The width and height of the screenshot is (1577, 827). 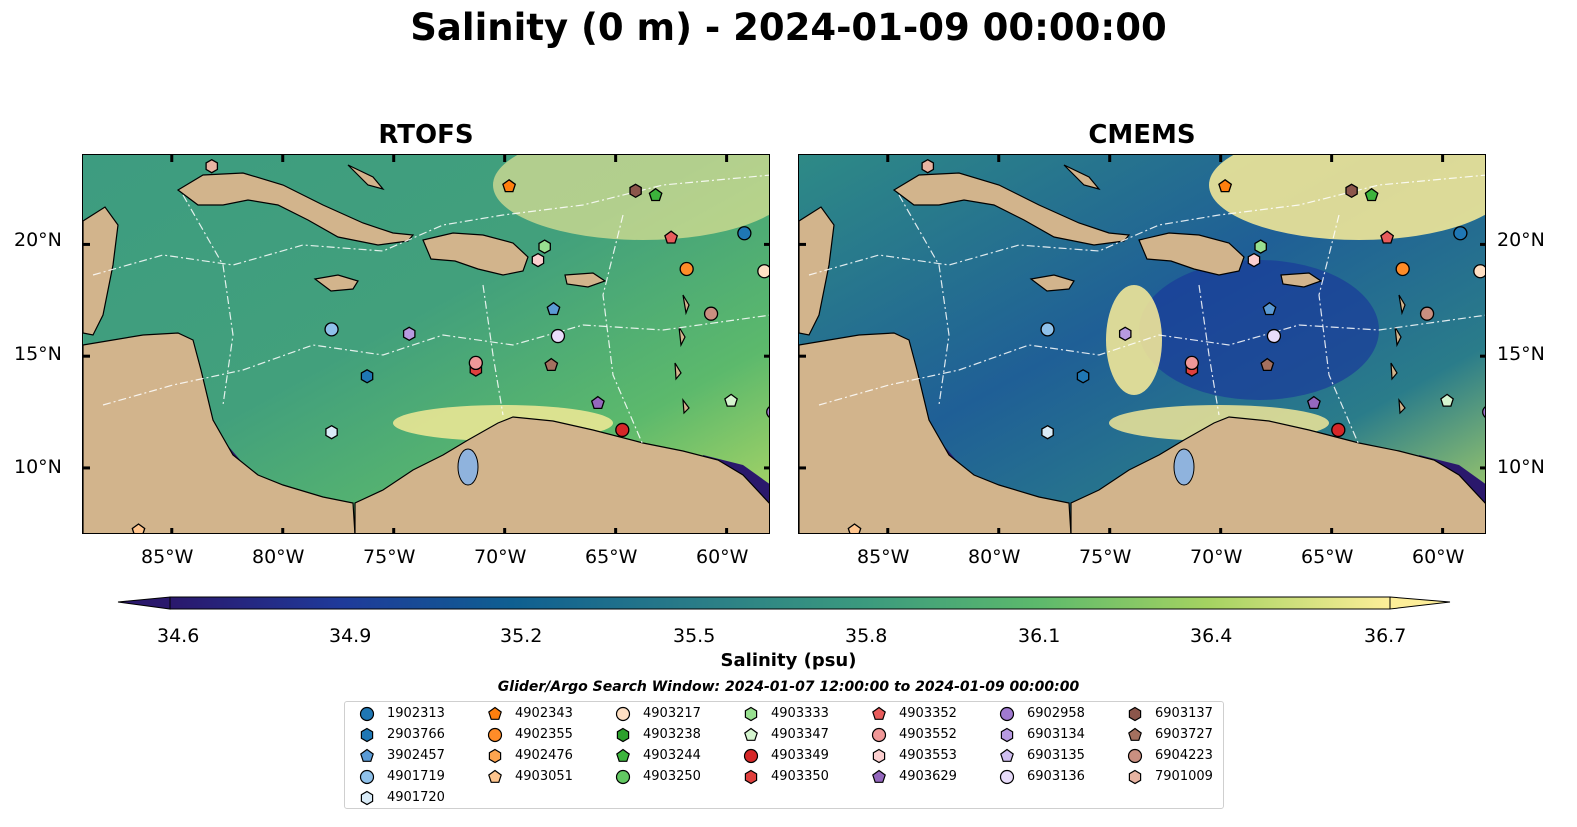 What do you see at coordinates (883, 557) in the screenshot?
I see `lon-label-85w: 85°W` at bounding box center [883, 557].